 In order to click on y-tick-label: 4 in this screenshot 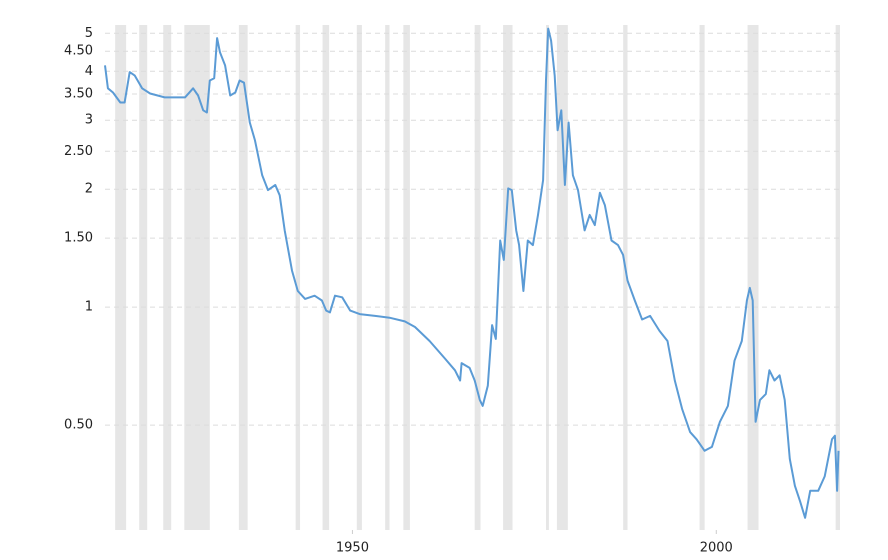, I will do `click(89, 71)`.